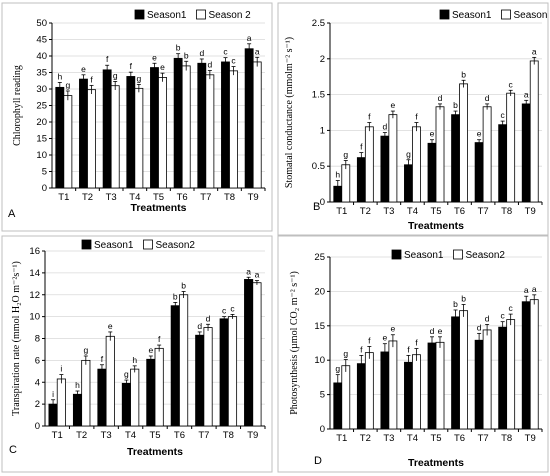 This screenshot has height=476, width=550. I want to click on y-tick-label: 10, so click(34, 317).